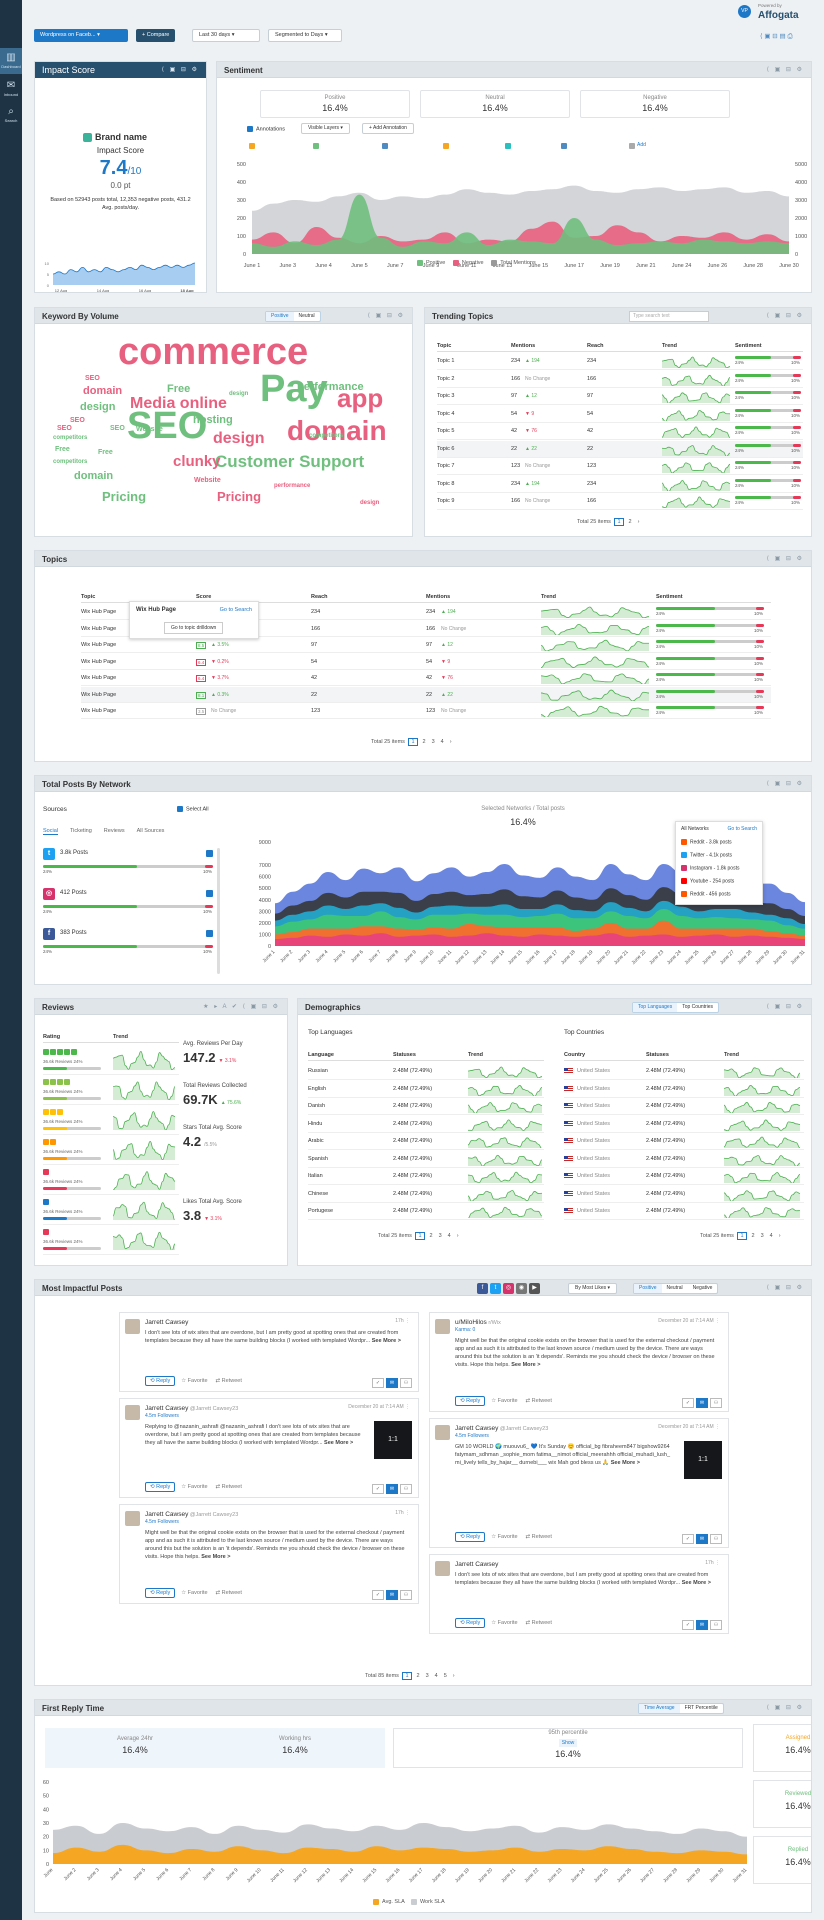  I want to click on sort-select: By Most Likes ▾, so click(593, 1288).